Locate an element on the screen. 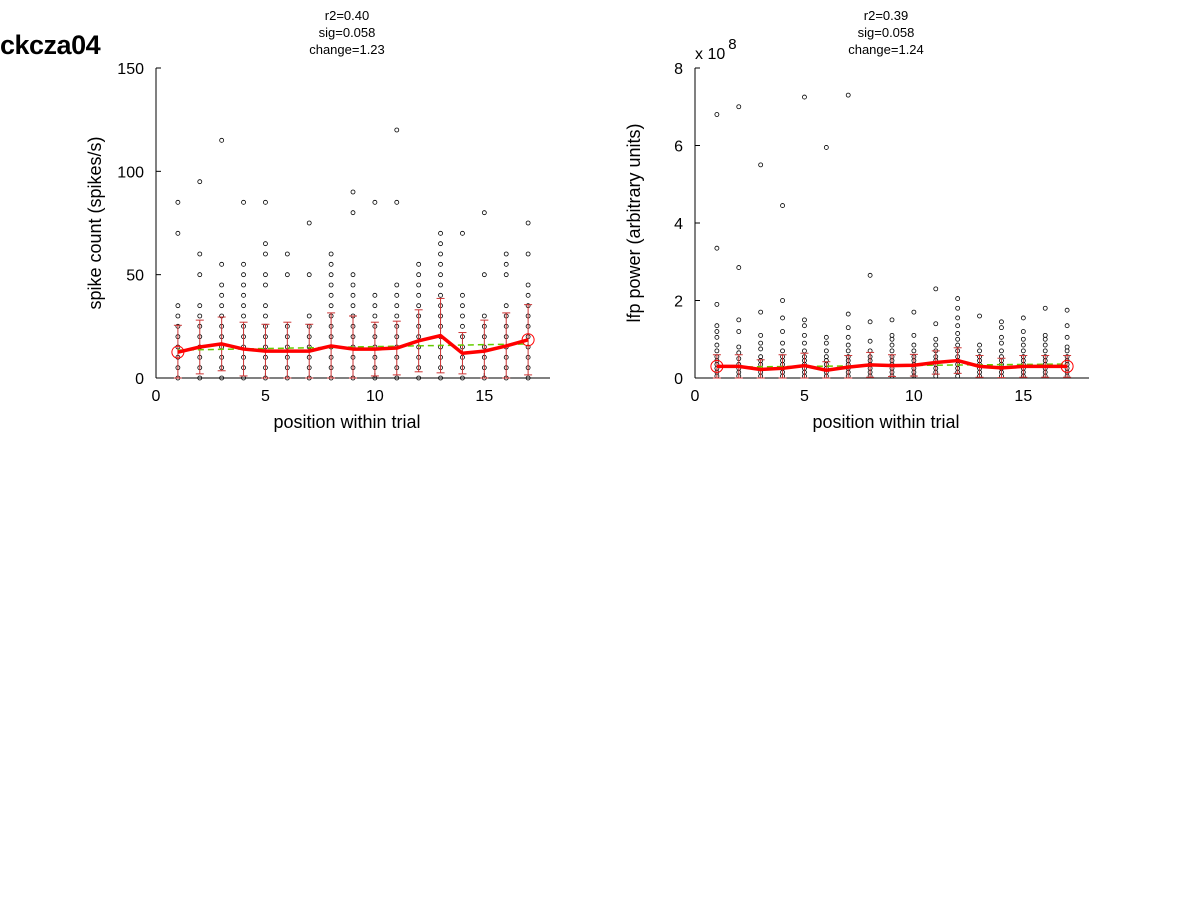 The width and height of the screenshot is (1200, 901). x-tick-label: 10 is located at coordinates (914, 396).